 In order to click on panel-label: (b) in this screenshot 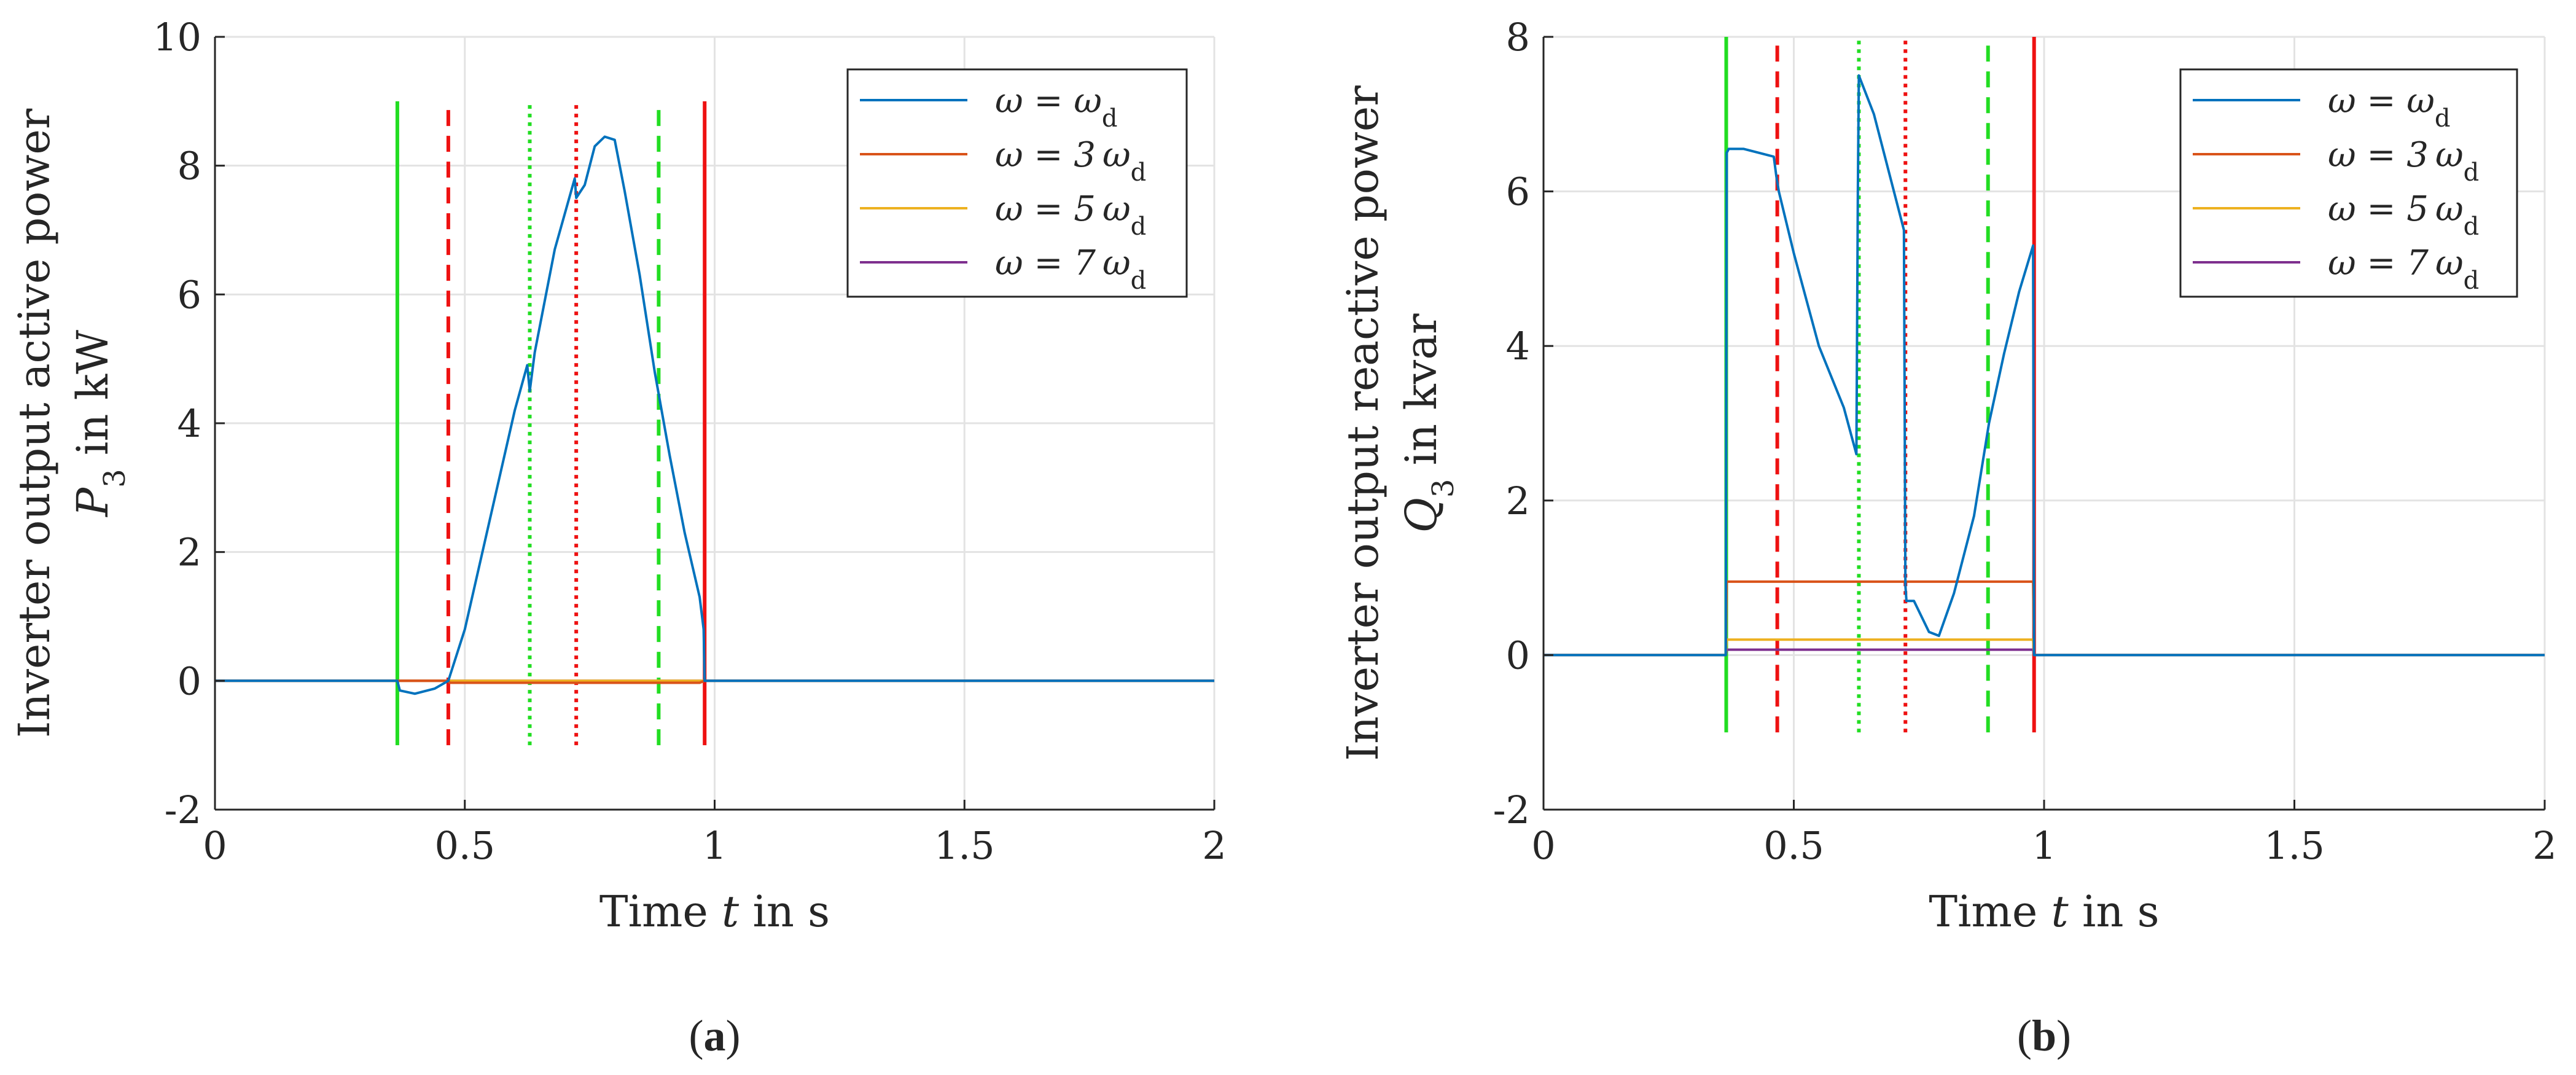, I will do `click(2044, 1035)`.